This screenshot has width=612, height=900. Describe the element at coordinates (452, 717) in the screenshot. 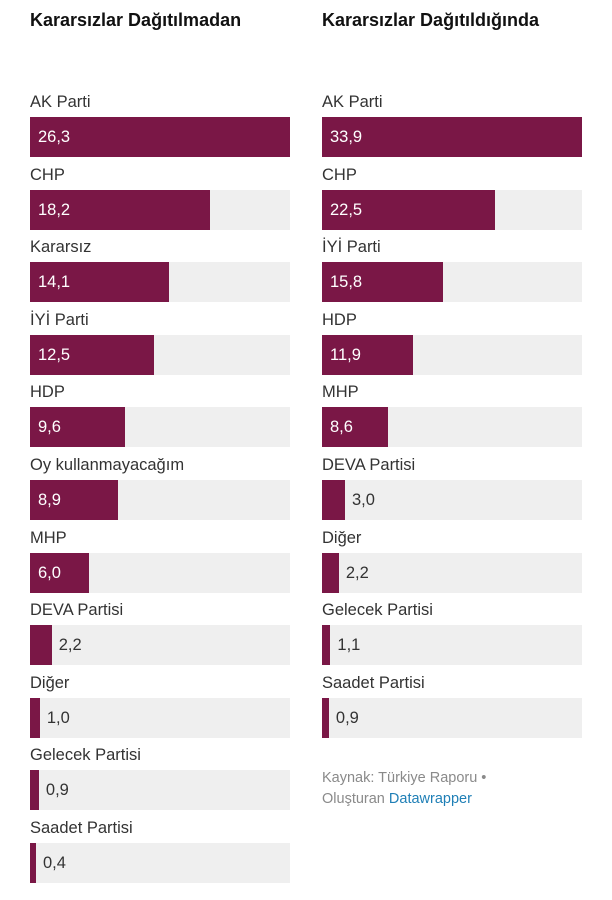

I see `bar-track: 0,9` at that location.